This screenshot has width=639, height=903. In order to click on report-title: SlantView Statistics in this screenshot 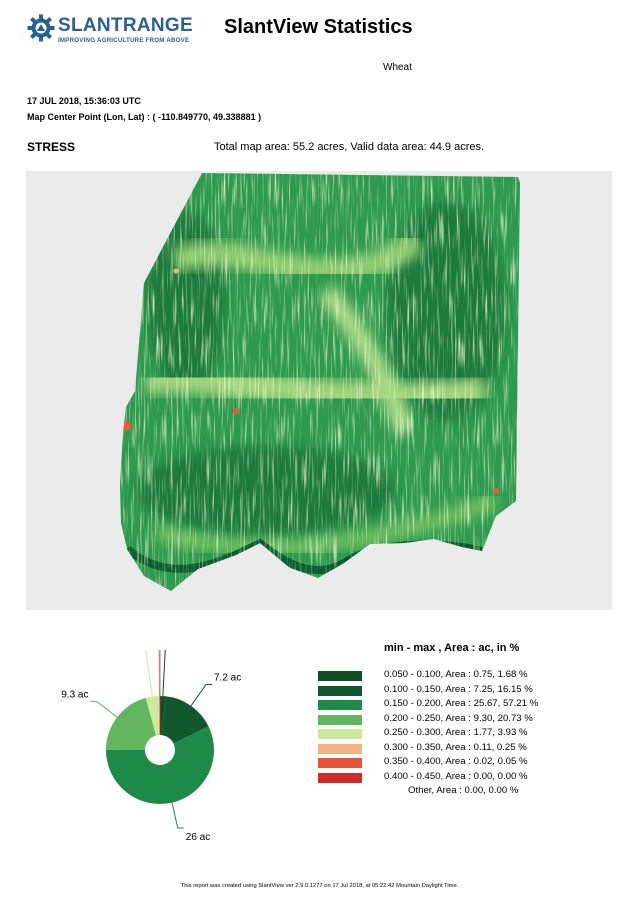, I will do `click(318, 27)`.